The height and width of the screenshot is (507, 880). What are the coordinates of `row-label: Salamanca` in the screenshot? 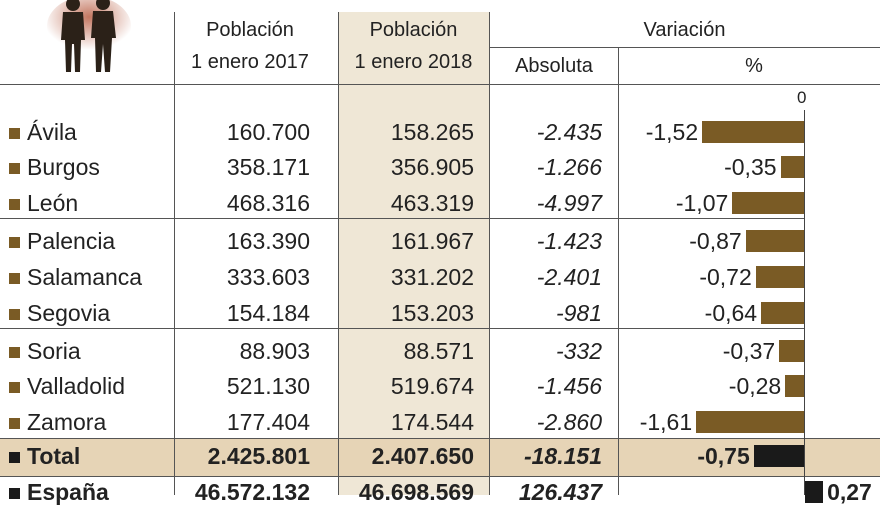 It's located at (85, 277).